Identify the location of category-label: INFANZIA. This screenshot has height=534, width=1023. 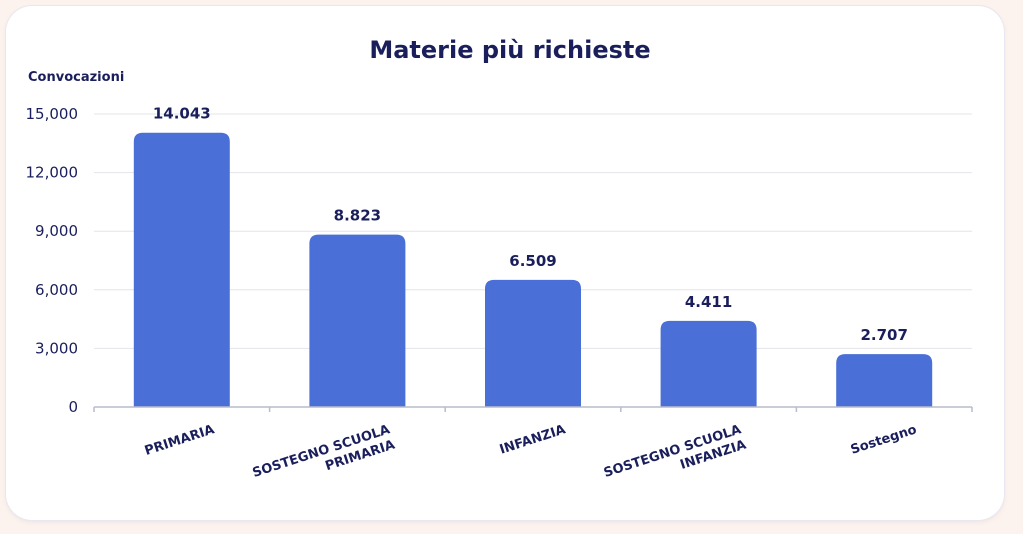
(533, 439).